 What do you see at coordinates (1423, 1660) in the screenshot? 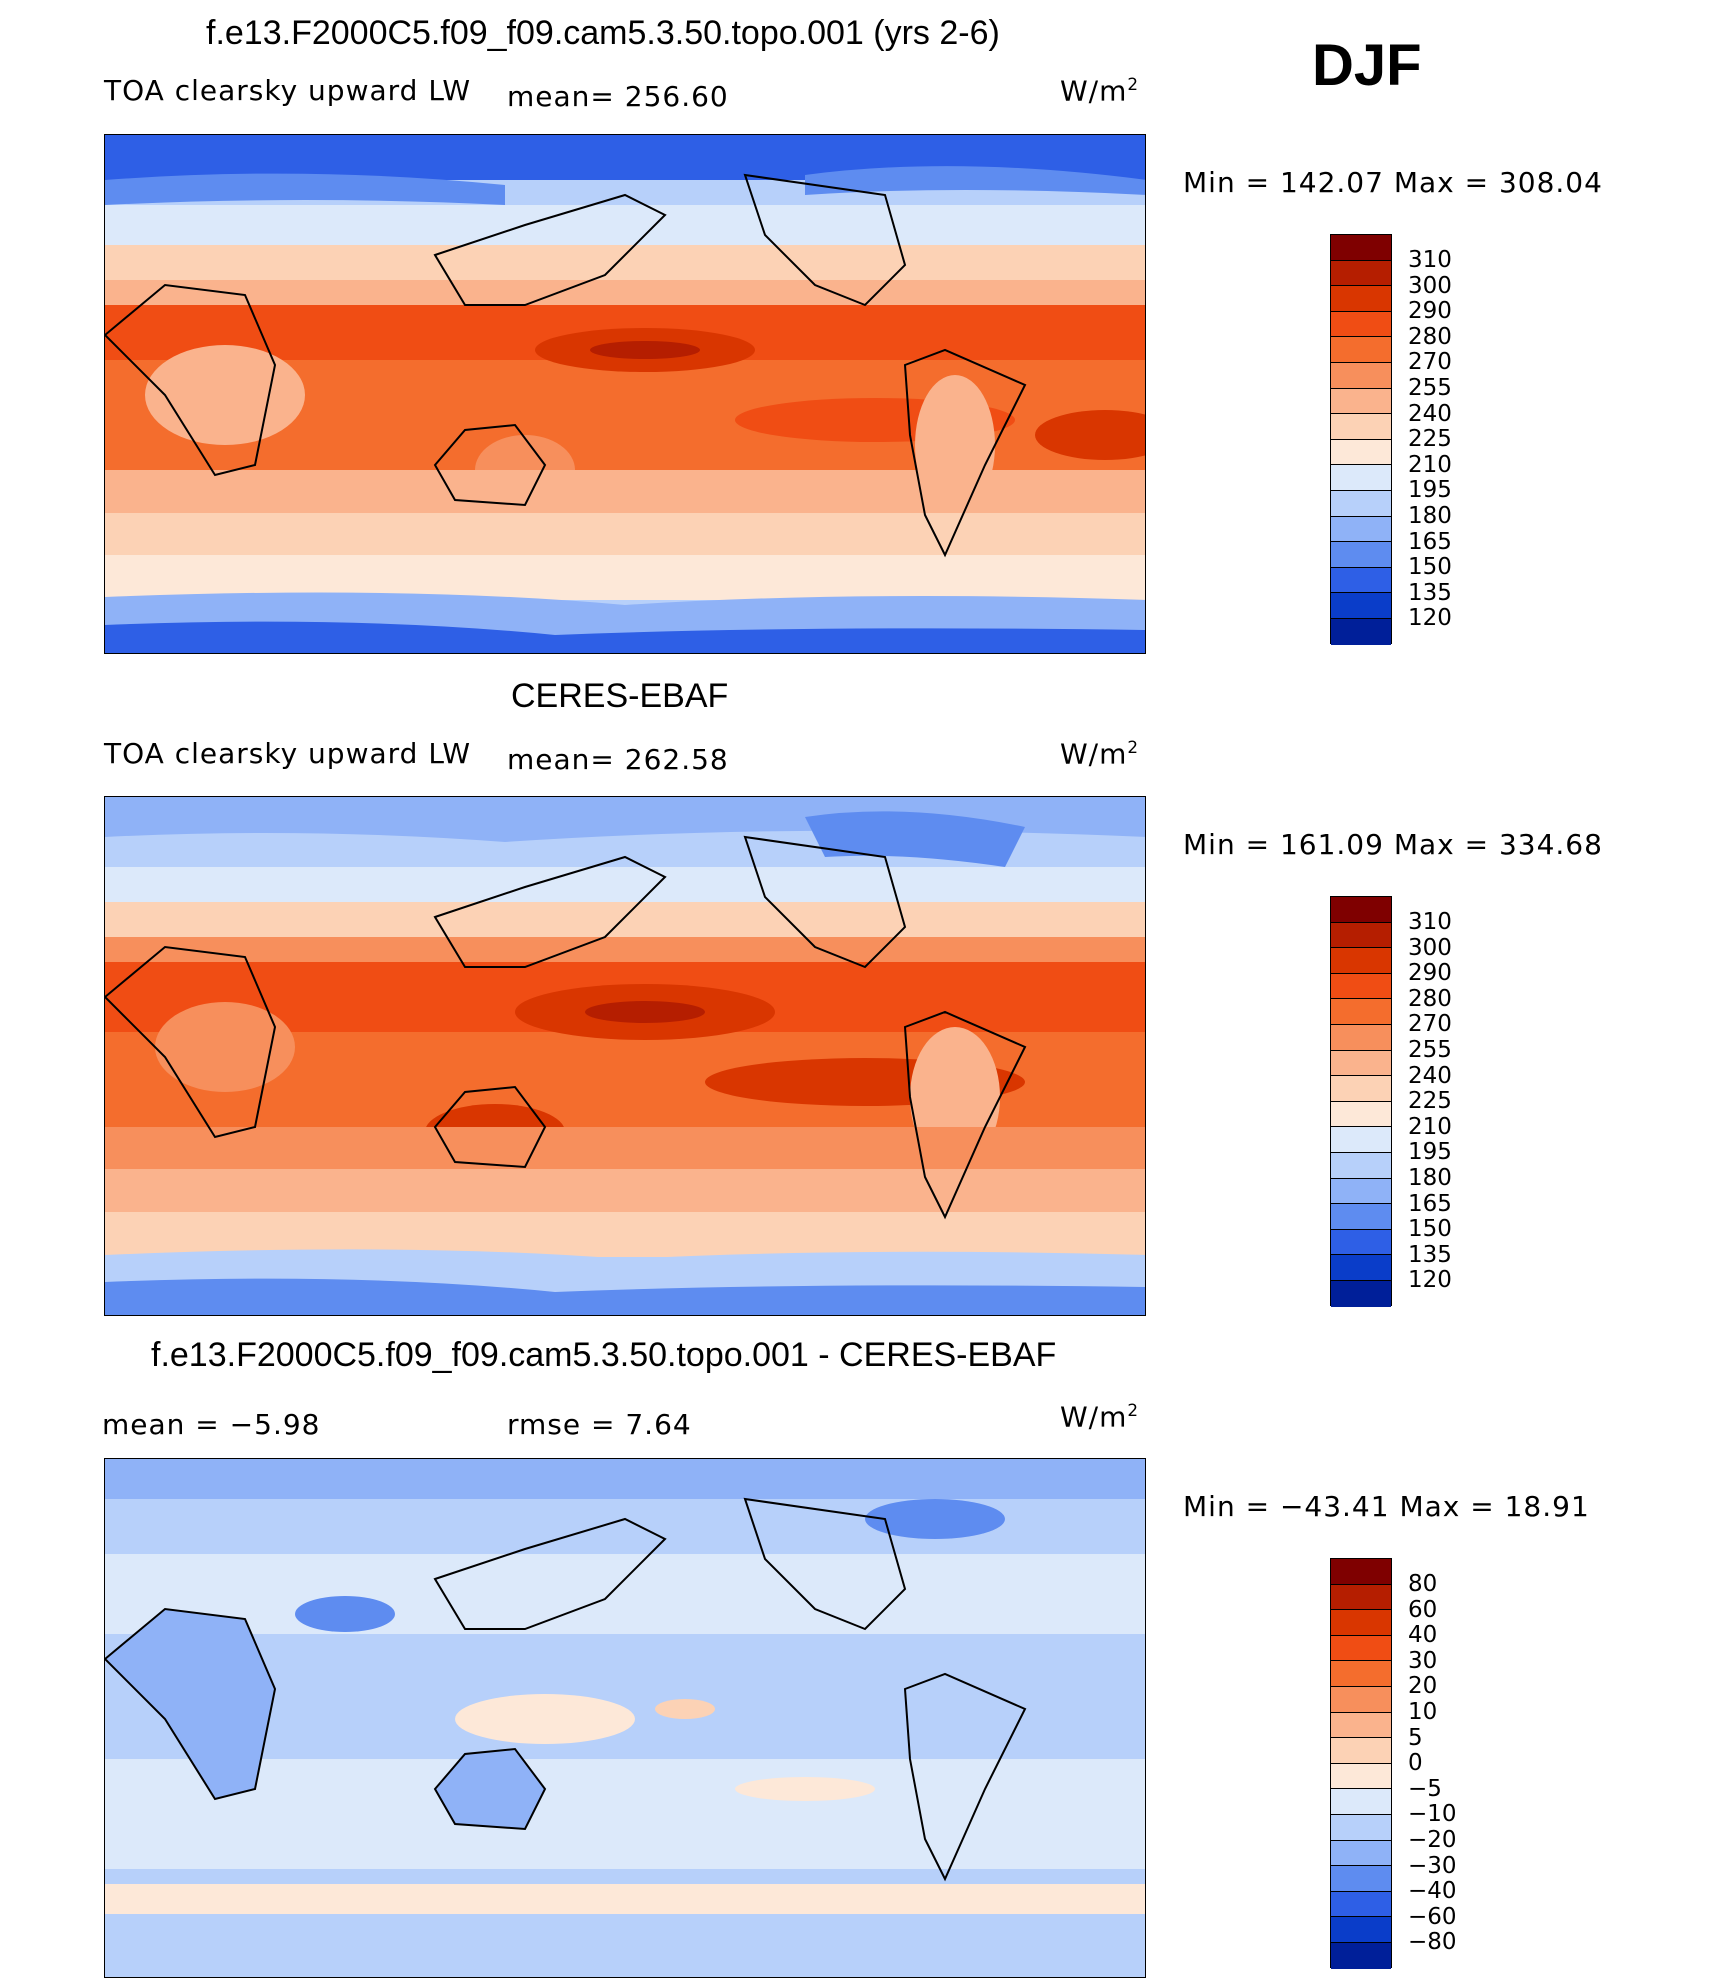
I see `colorbar-tick-label: 30` at bounding box center [1423, 1660].